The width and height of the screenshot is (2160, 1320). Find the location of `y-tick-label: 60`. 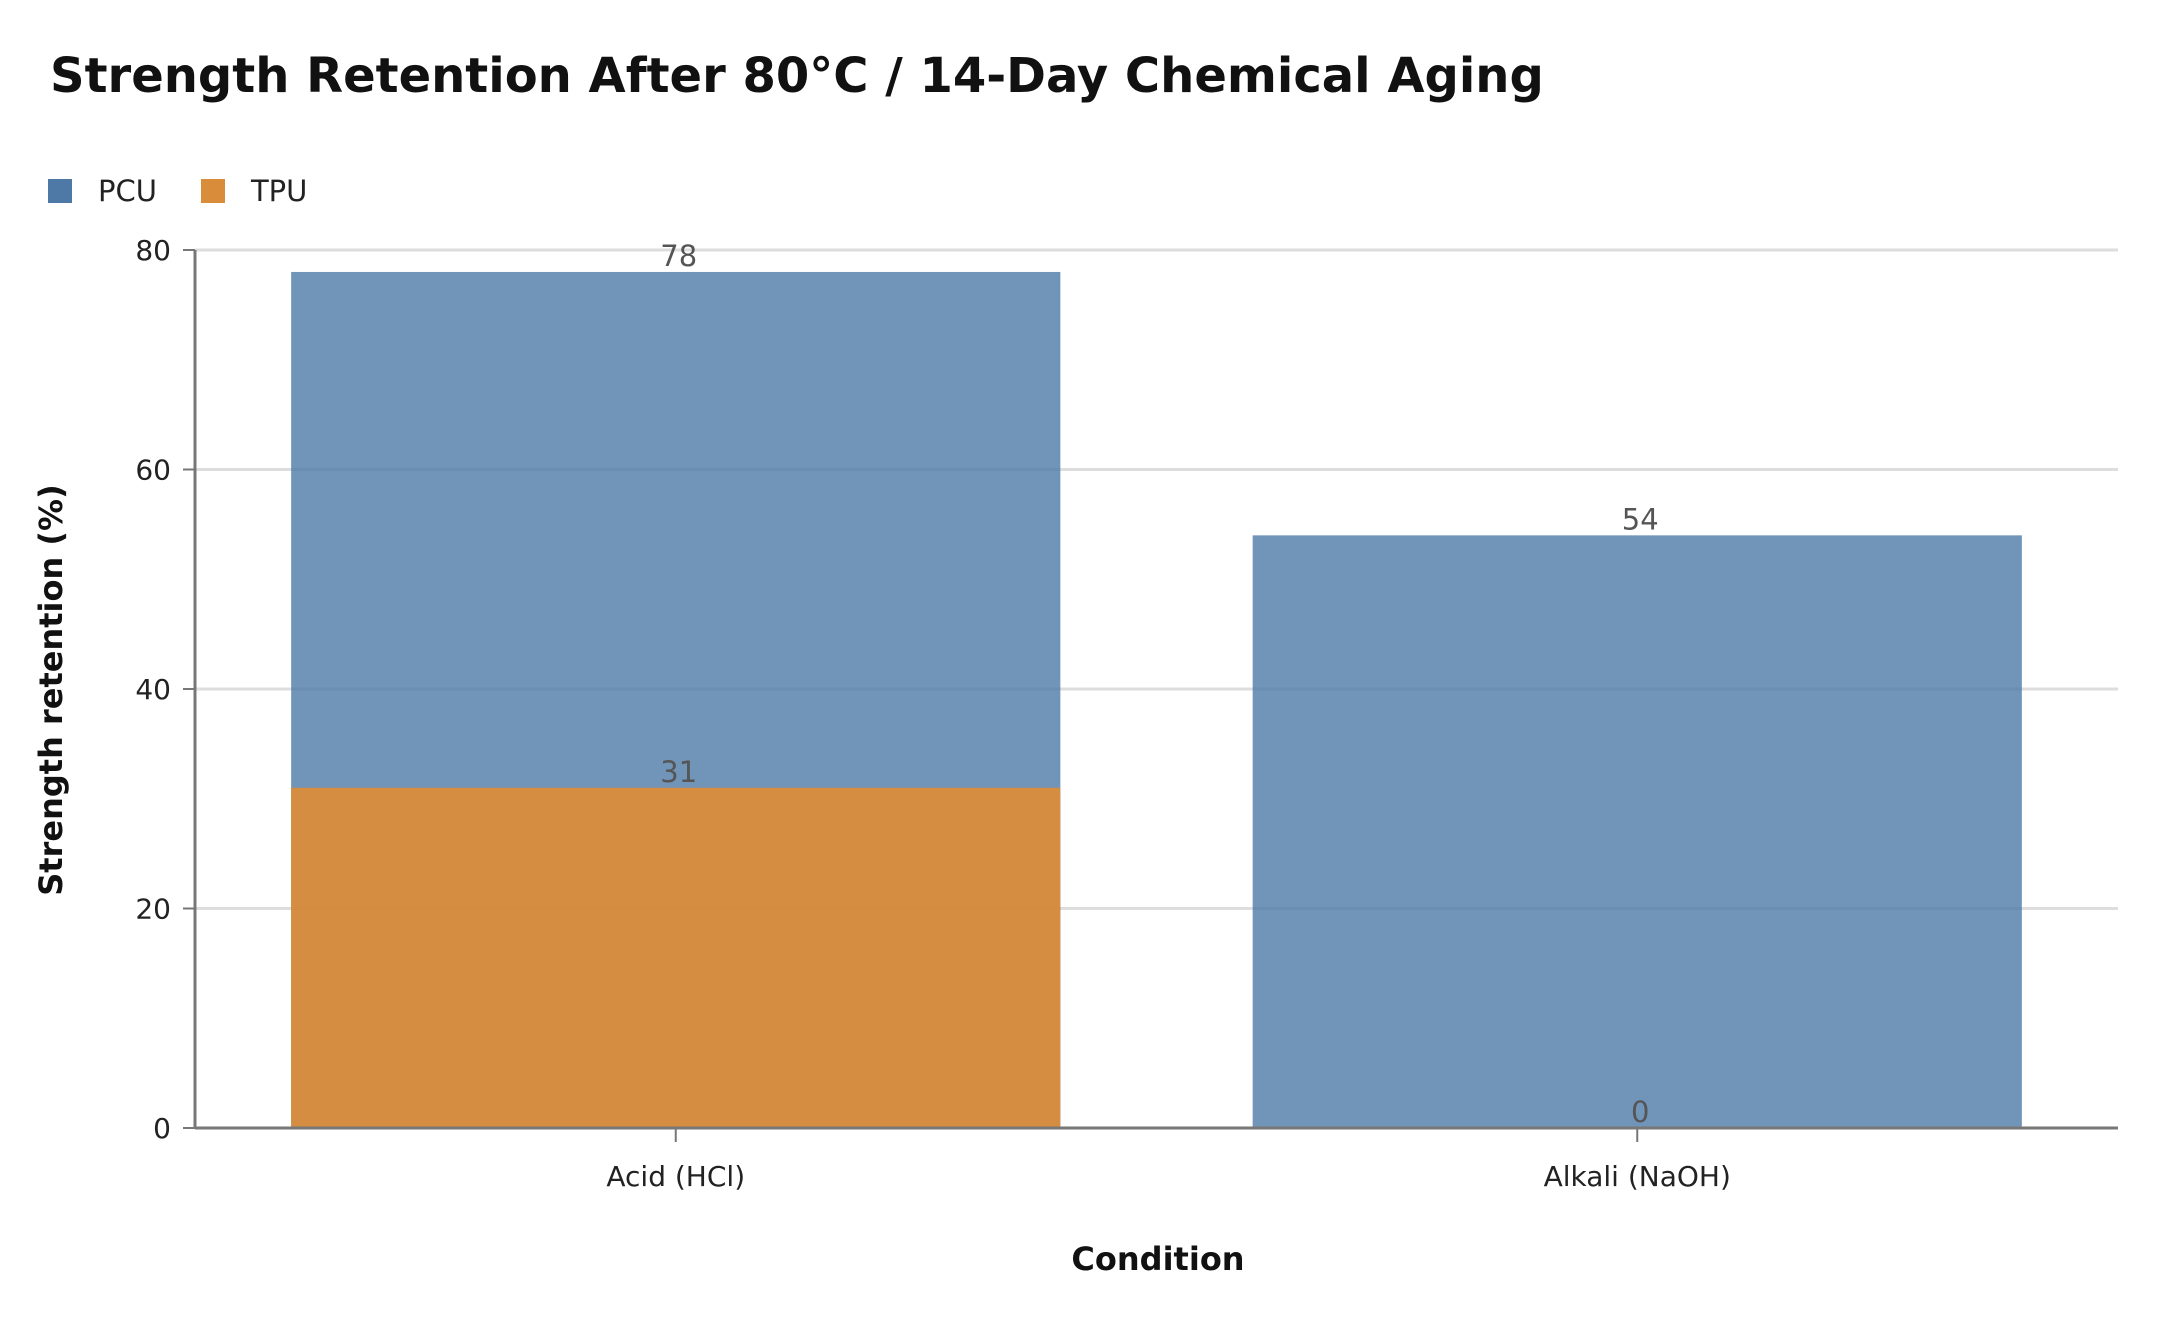

y-tick-label: 60 is located at coordinates (153, 470).